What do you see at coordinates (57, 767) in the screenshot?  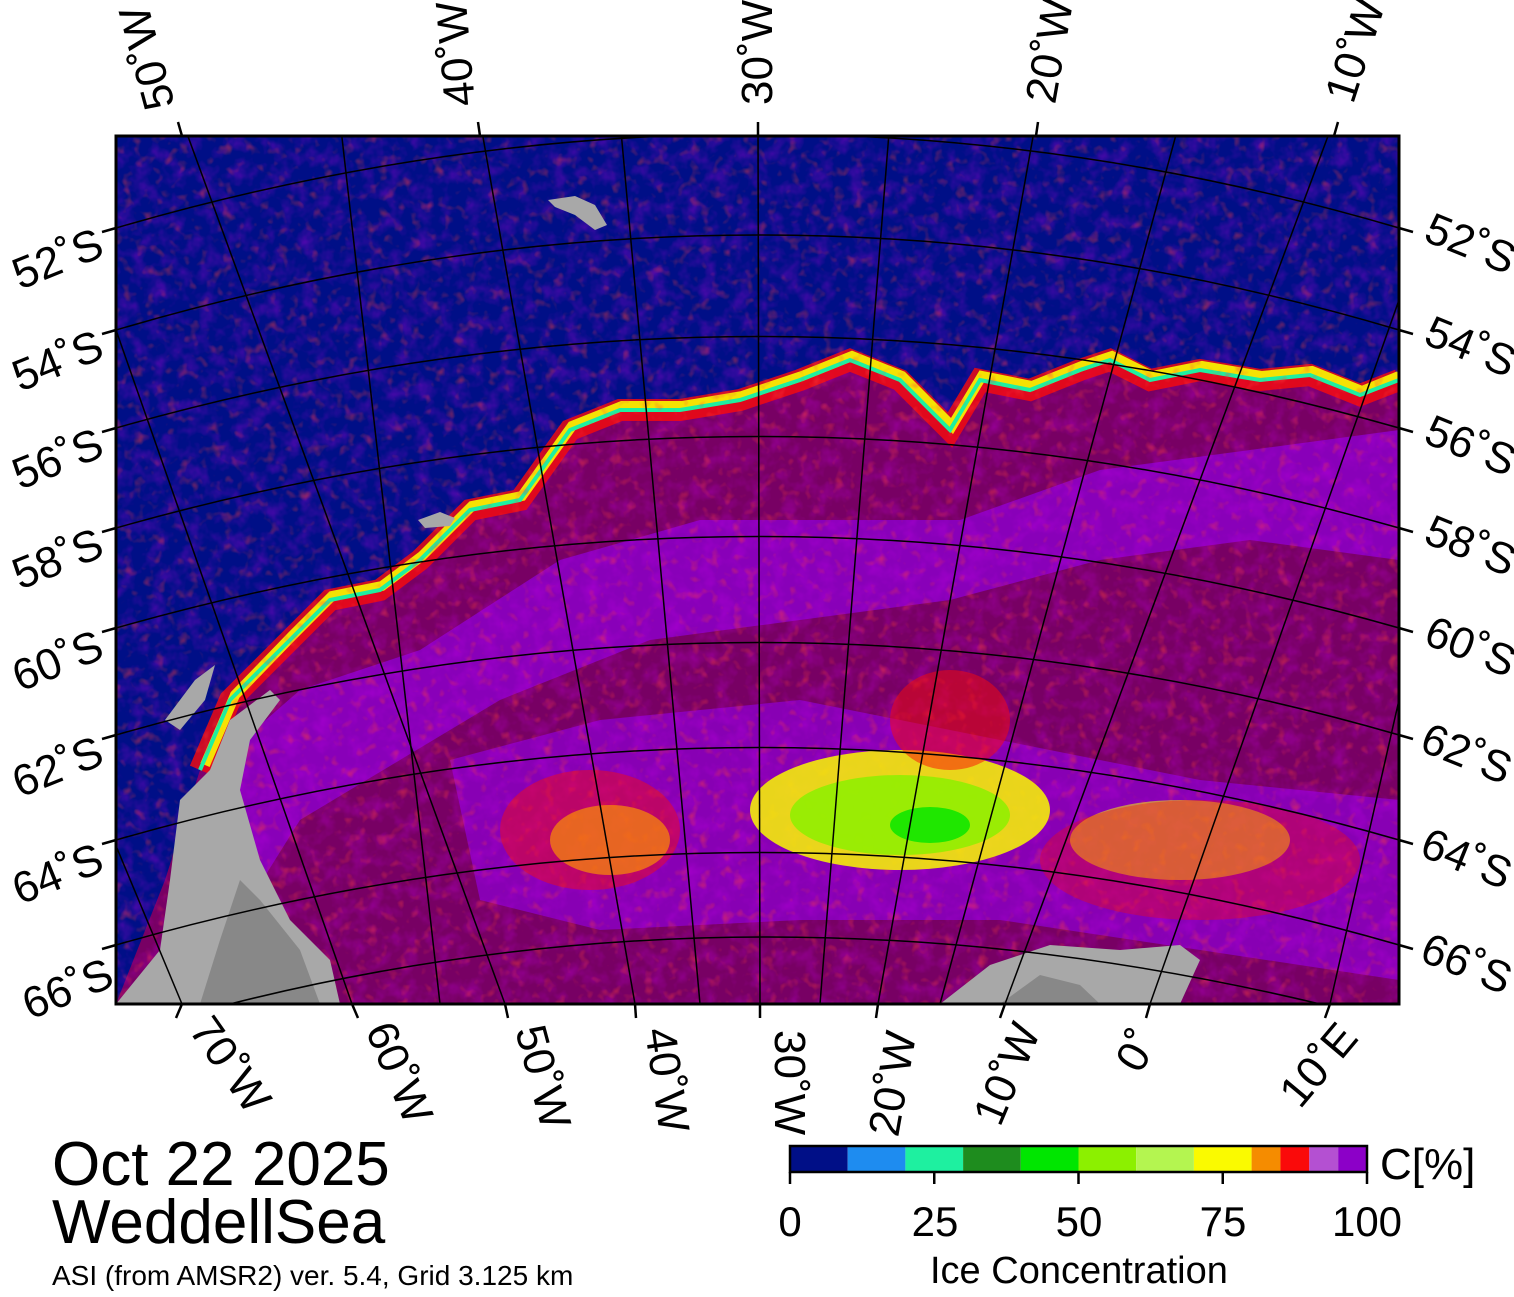 I see `lat-label-left: 62˚S` at bounding box center [57, 767].